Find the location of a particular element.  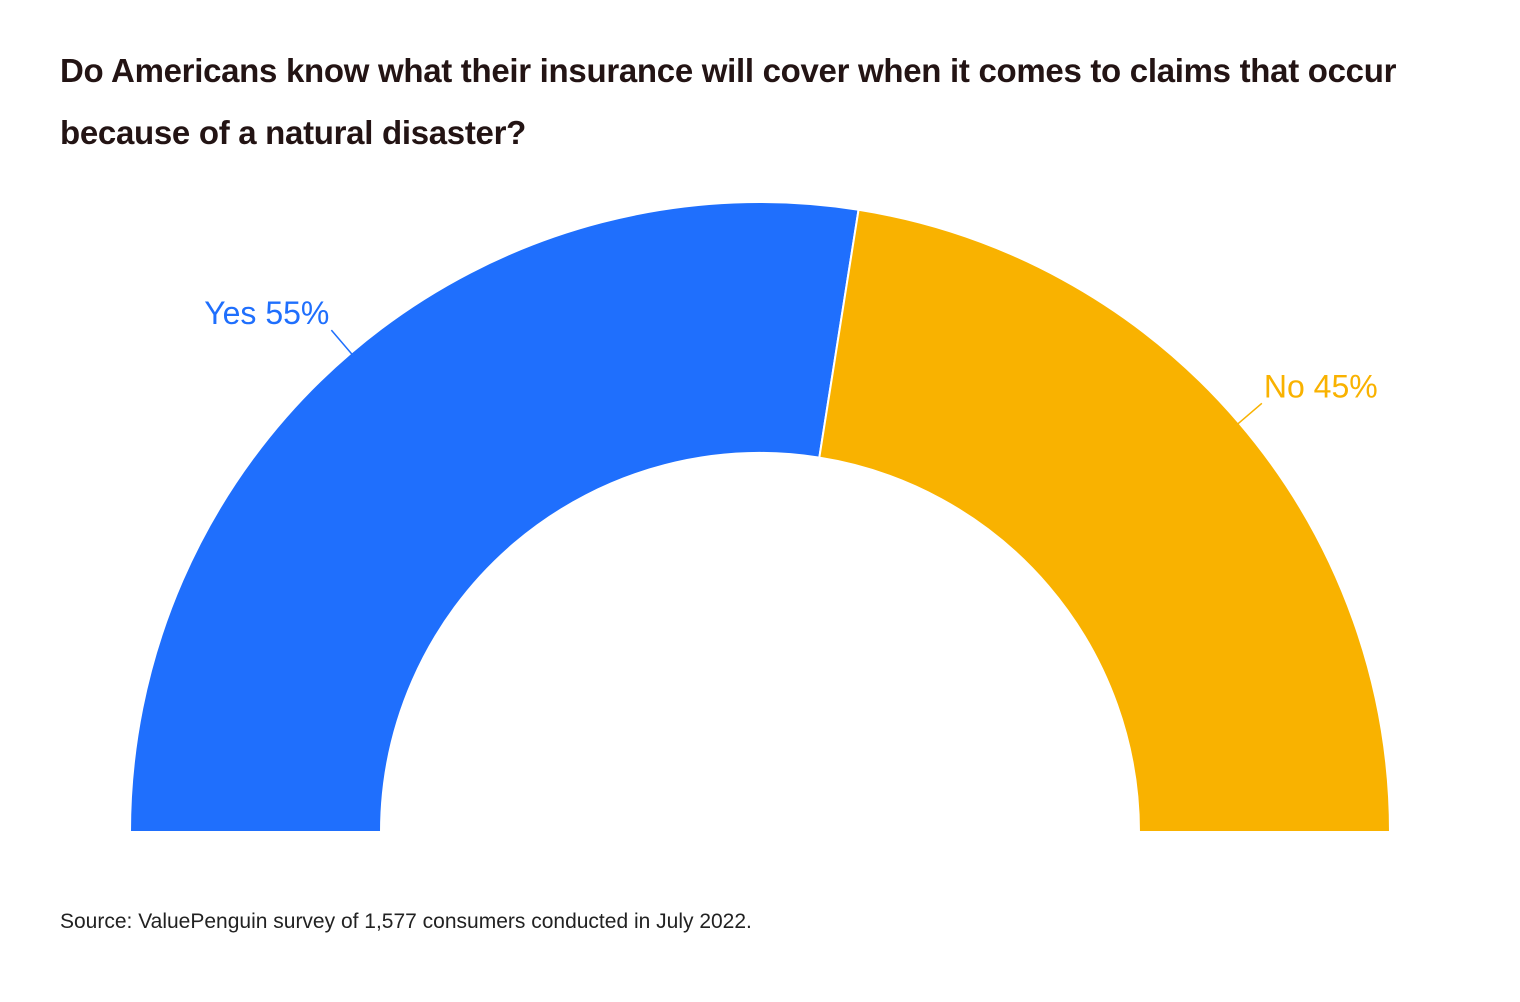

slice-label-yes: Yes 55% is located at coordinates (266, 313).